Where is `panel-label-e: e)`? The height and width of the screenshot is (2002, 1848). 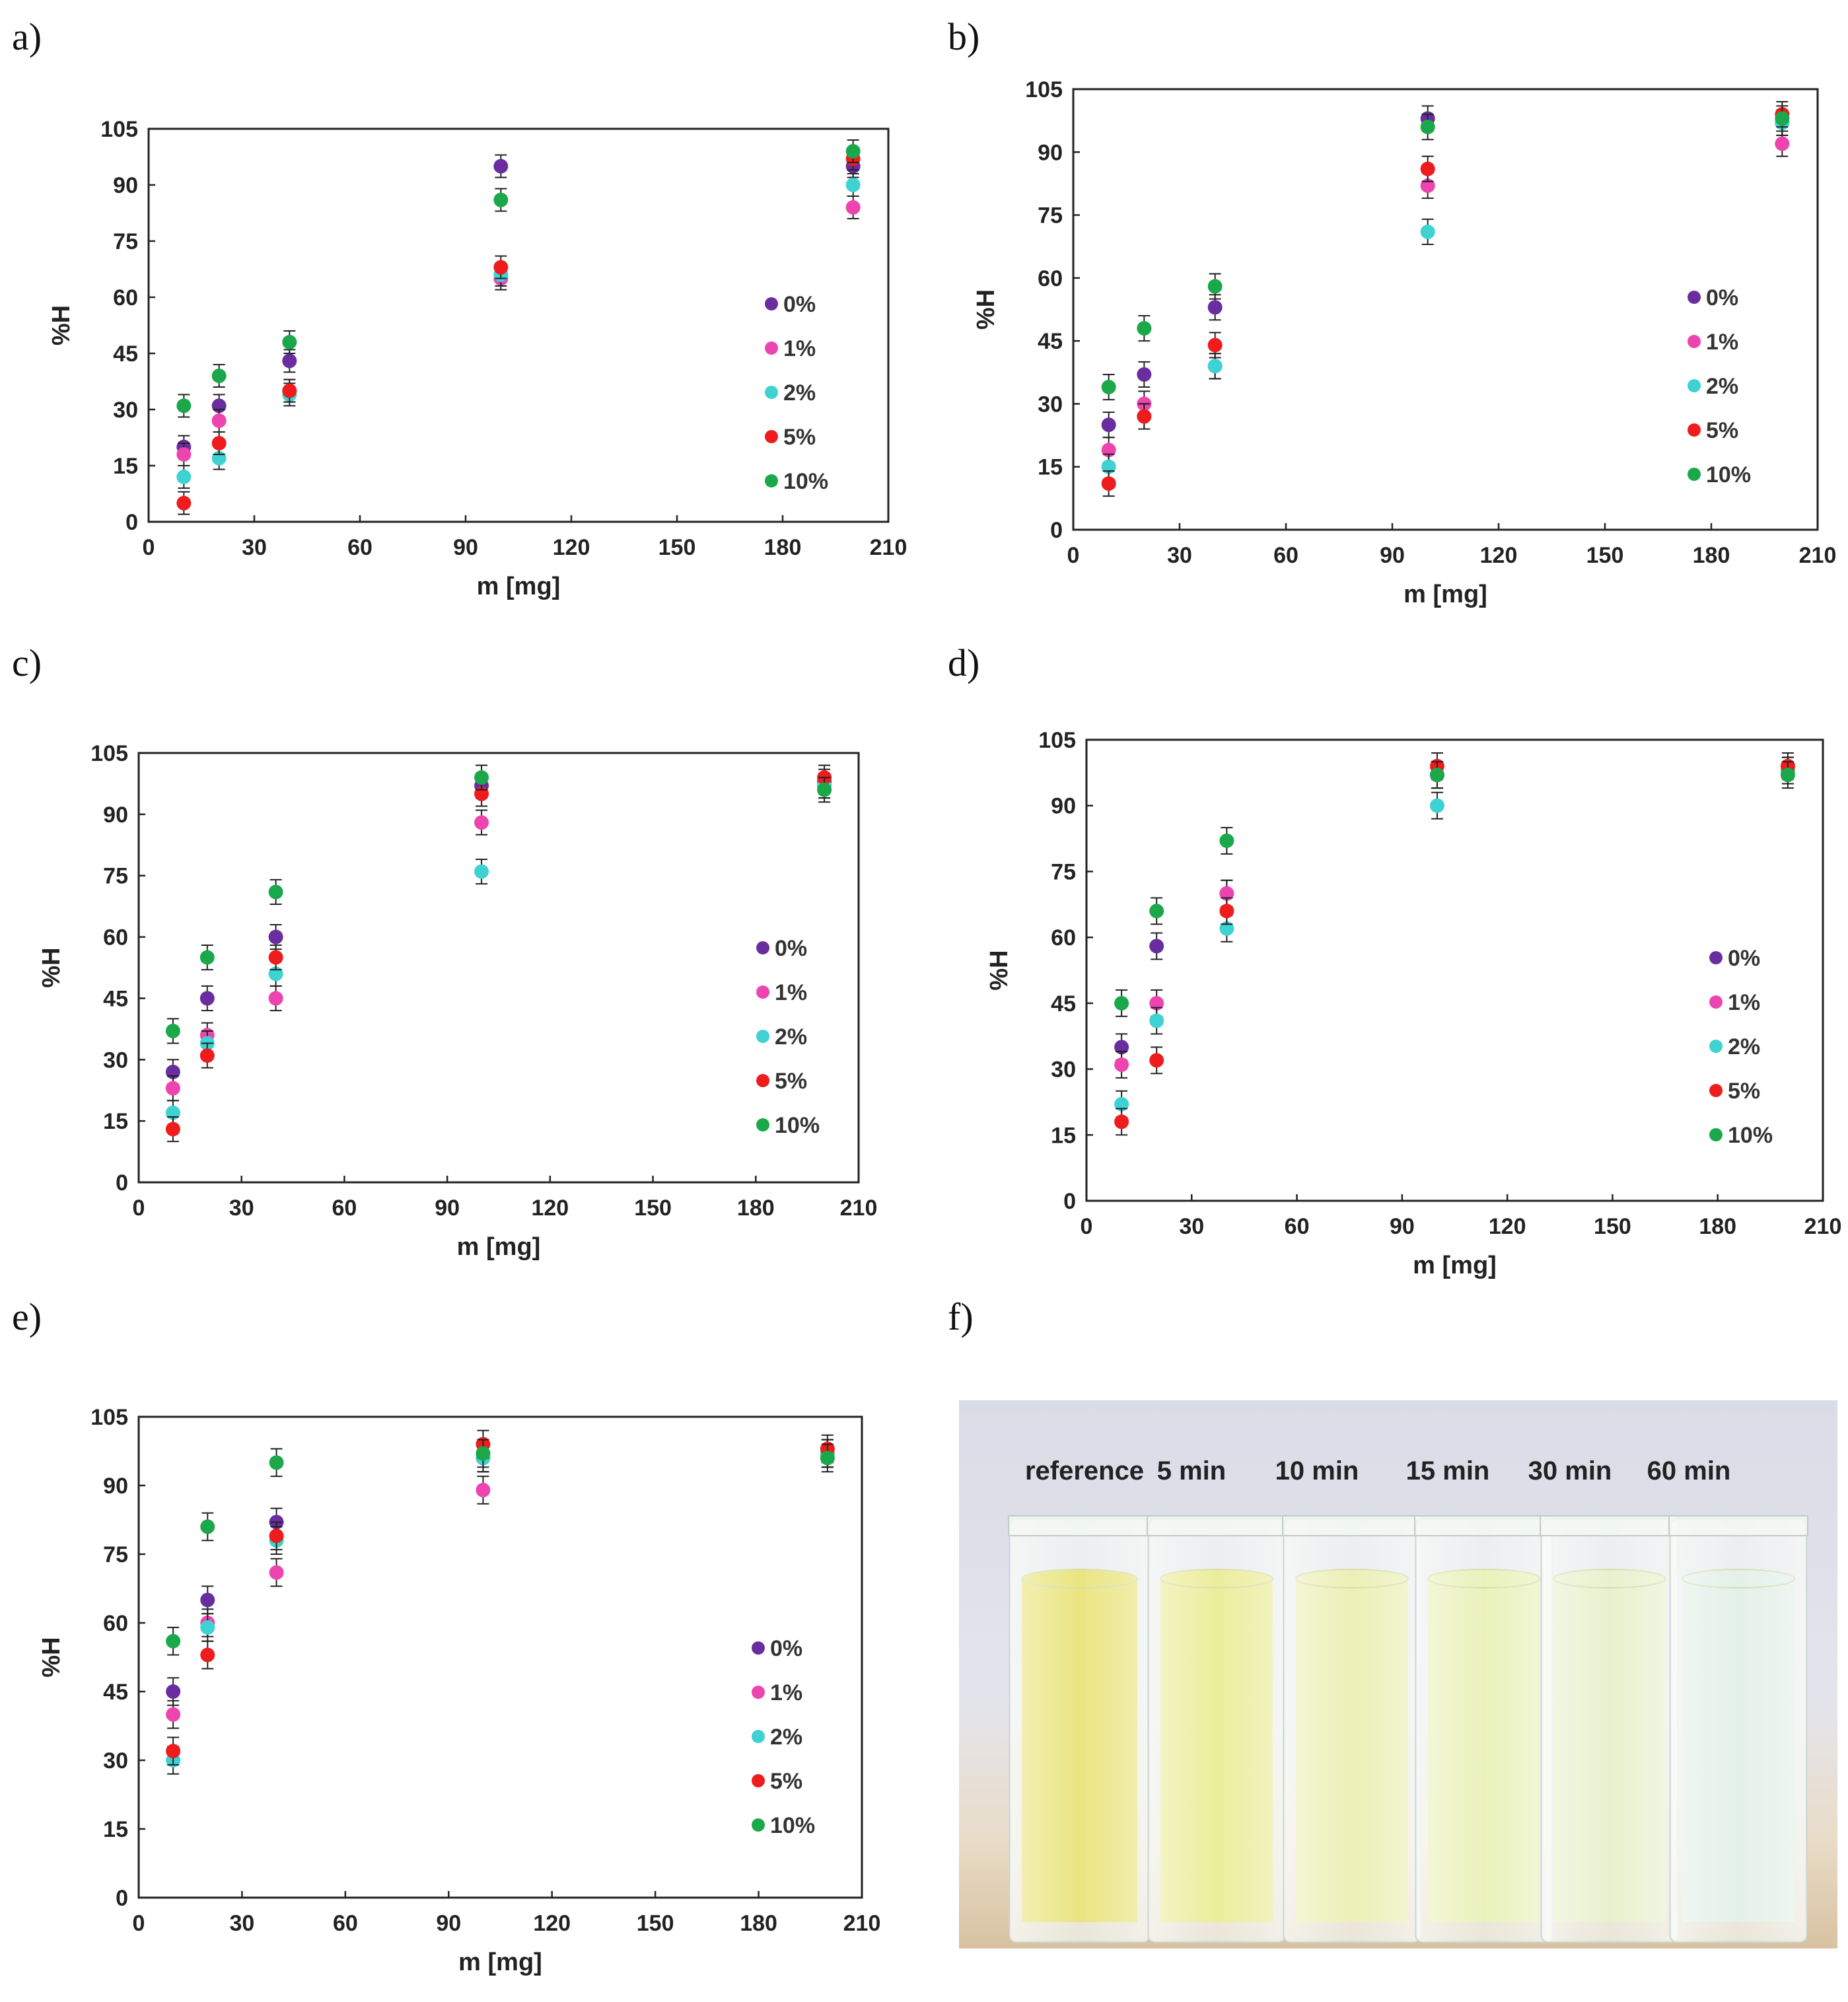
panel-label-e: e) is located at coordinates (27, 1316).